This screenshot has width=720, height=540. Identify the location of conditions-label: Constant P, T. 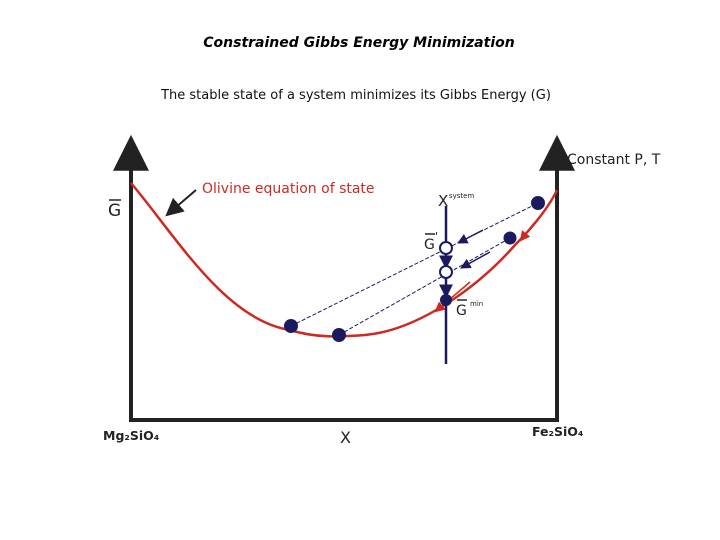
(614, 160).